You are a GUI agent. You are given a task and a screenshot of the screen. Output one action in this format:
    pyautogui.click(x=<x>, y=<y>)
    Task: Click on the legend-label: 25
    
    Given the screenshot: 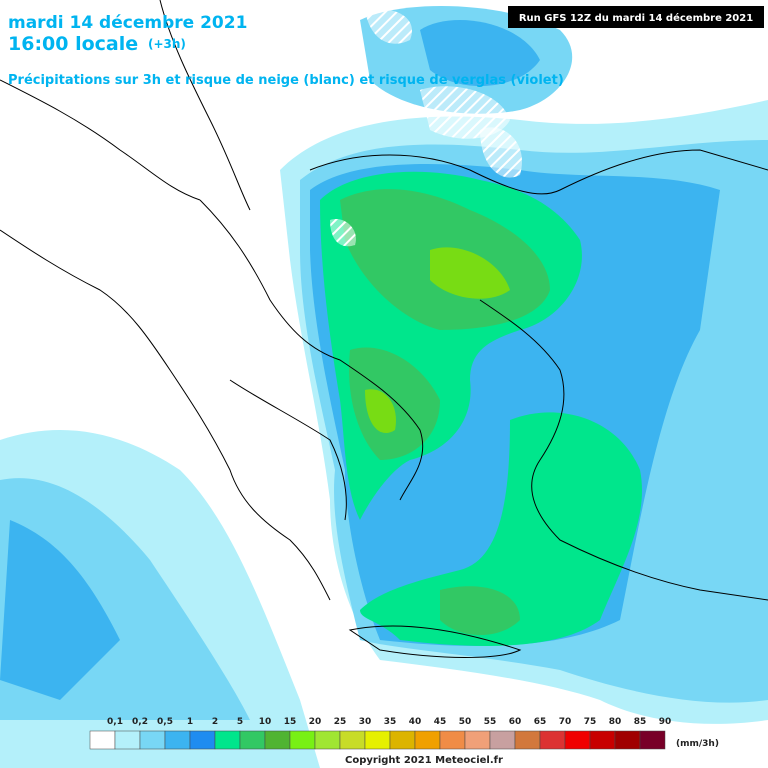 What is the action you would take?
    pyautogui.click(x=340, y=722)
    